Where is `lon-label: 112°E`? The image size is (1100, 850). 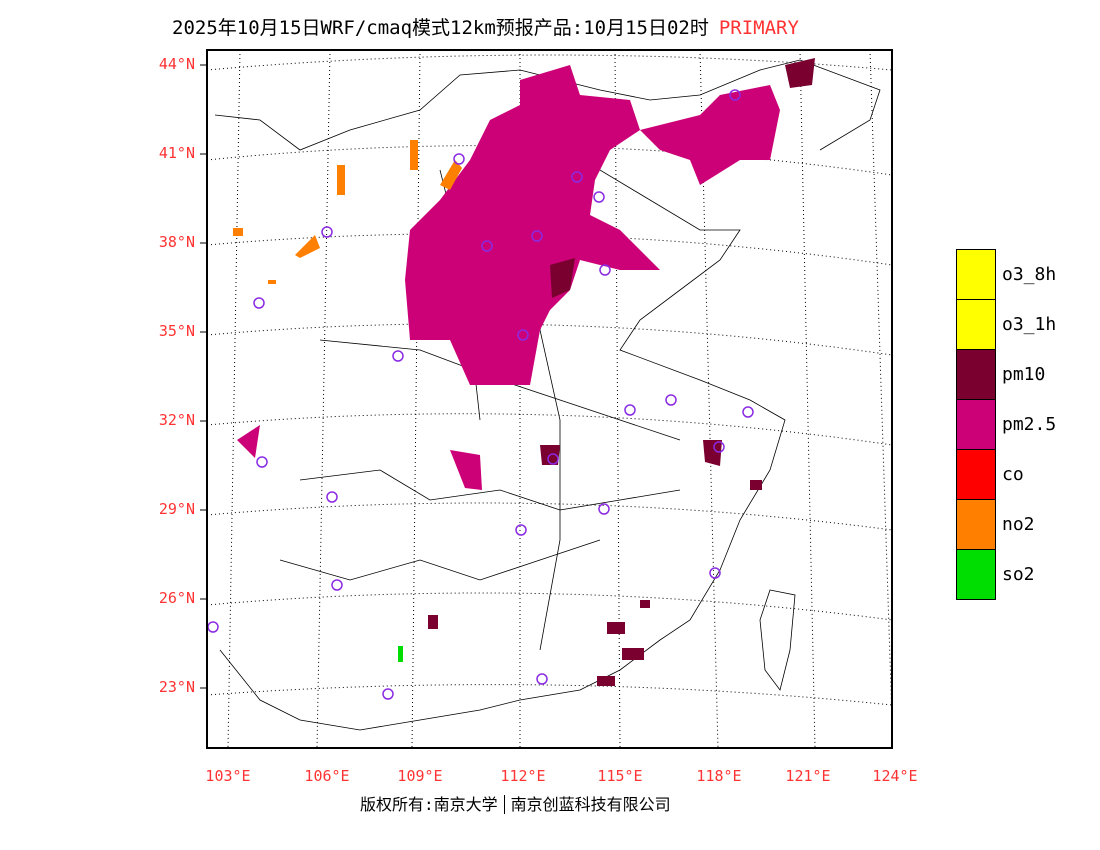 lon-label: 112°E is located at coordinates (523, 776).